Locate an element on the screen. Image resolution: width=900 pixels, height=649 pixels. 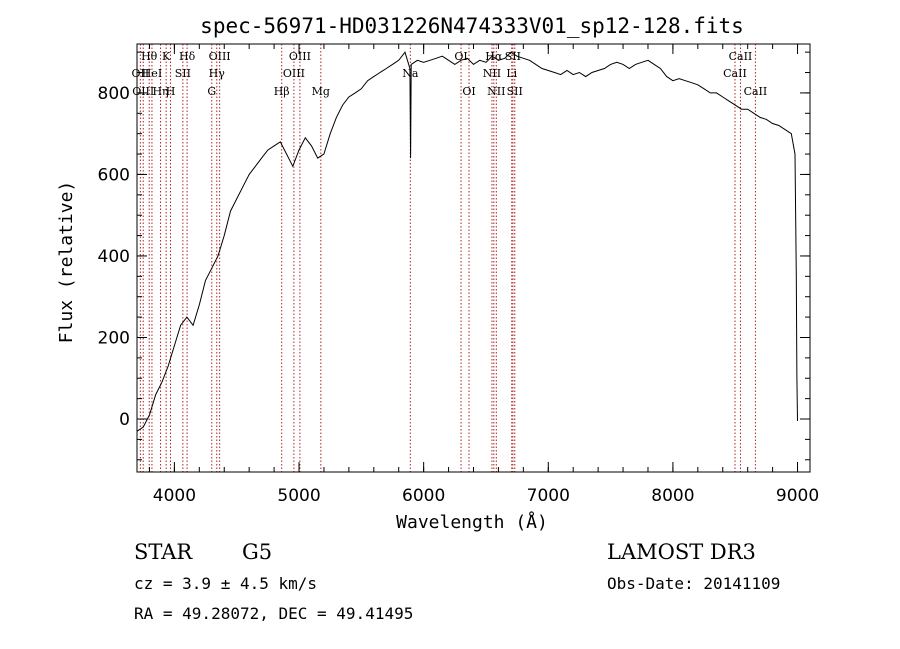
line-marker-label-19: NII is located at coordinates (492, 73).